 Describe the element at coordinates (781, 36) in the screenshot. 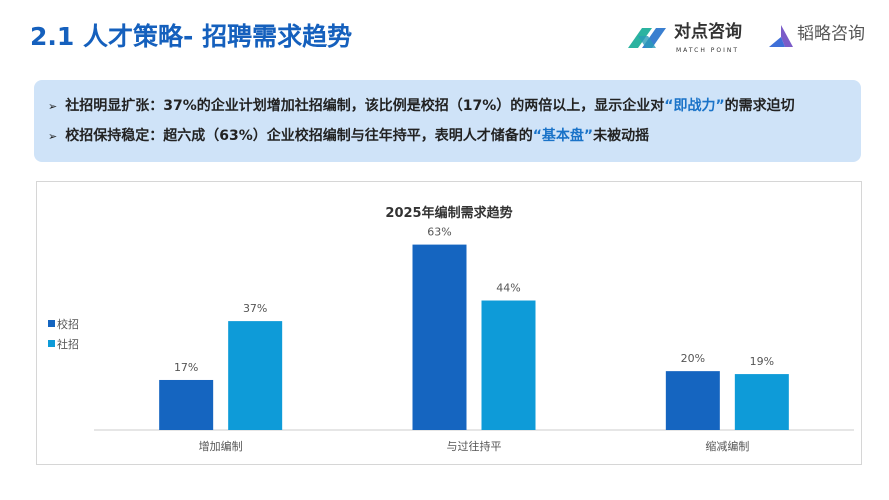

I see `taolue-logo-icon` at that location.